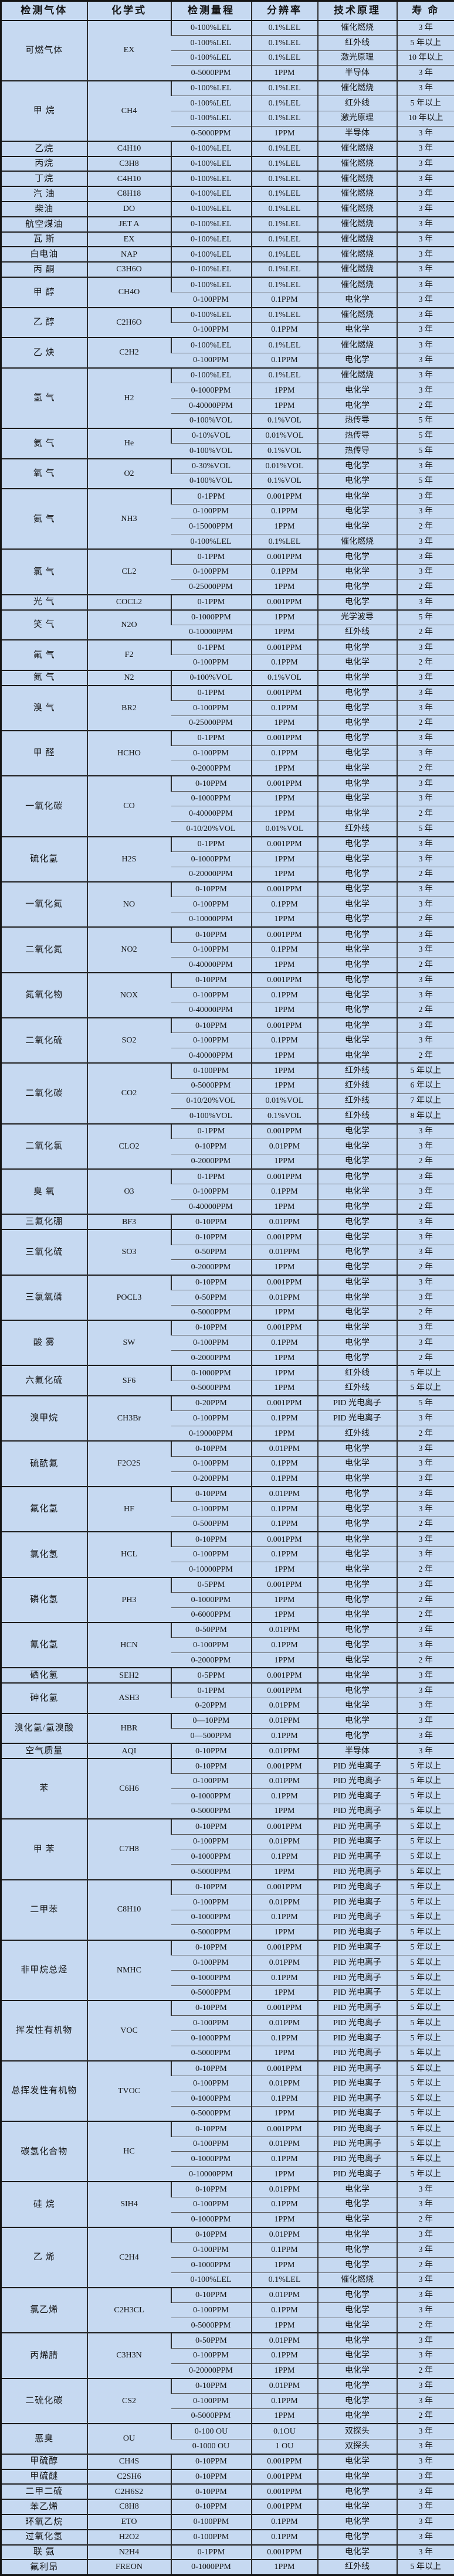 The height and width of the screenshot is (2576, 454). What do you see at coordinates (211, 466) in the screenshot?
I see `range-cell: 0-30%VOL` at bounding box center [211, 466].